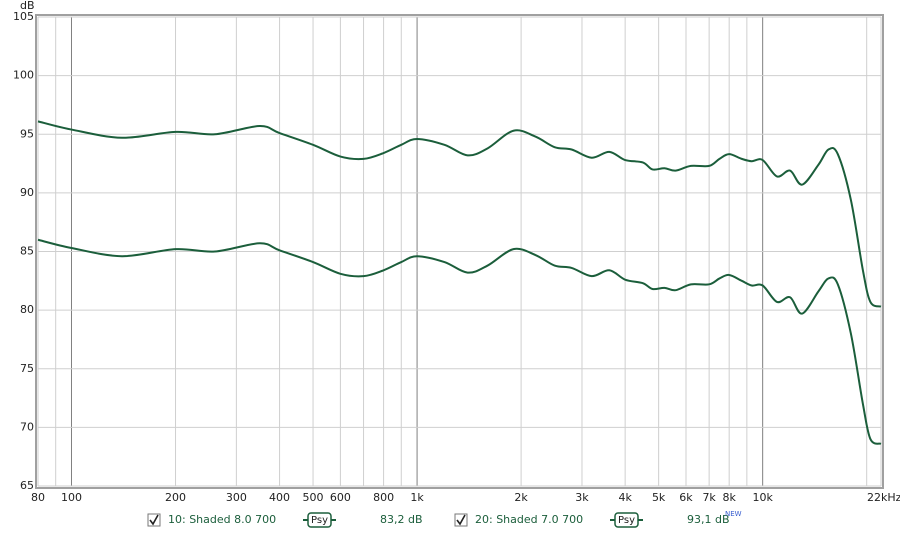 This screenshot has height=535, width=900. I want to click on level-label: 83,2 dB, so click(401, 519).